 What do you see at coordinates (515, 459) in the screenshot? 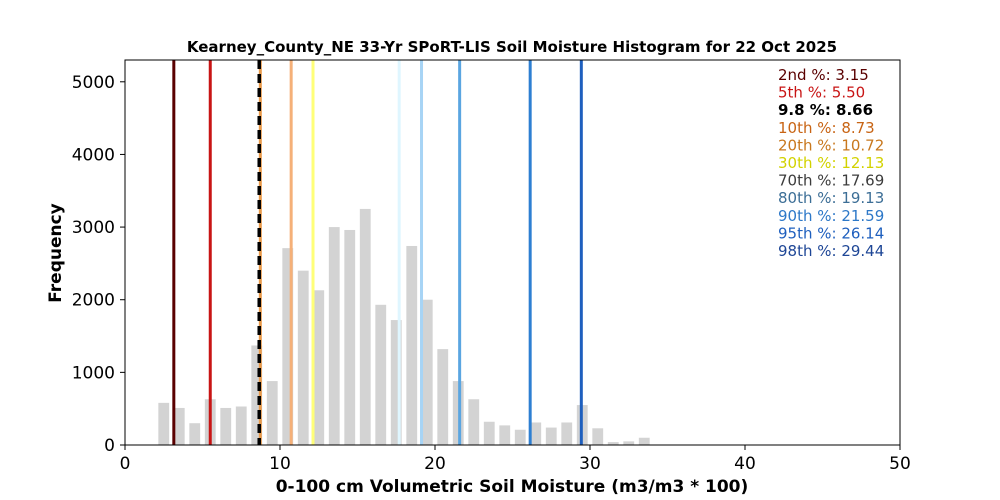
I see `x-axis-ticks: 0 10 20 30 40 50` at bounding box center [515, 459].